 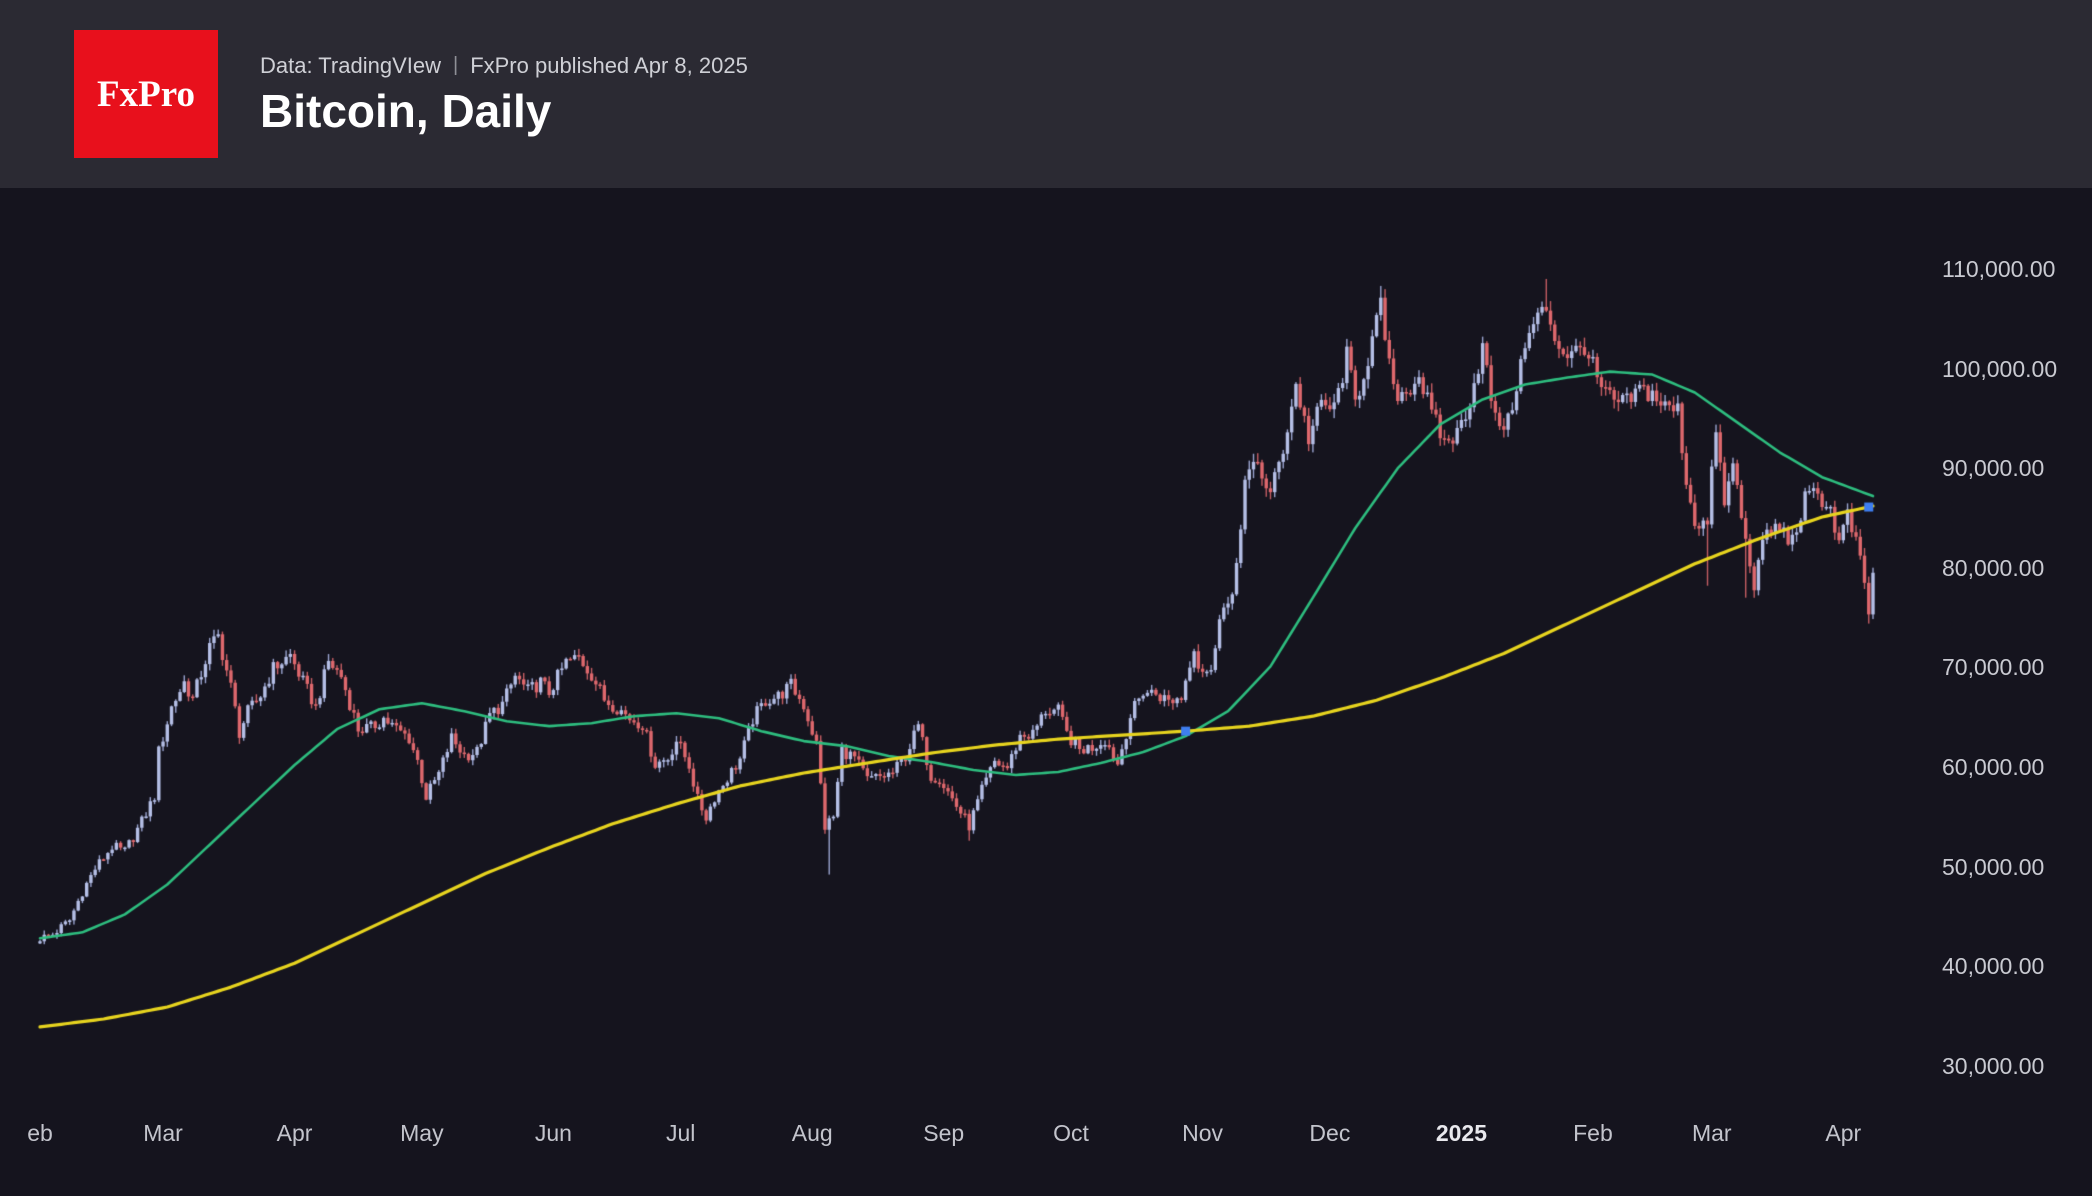 I want to click on y-axis-label: 30,000.00, so click(x=1993, y=1065).